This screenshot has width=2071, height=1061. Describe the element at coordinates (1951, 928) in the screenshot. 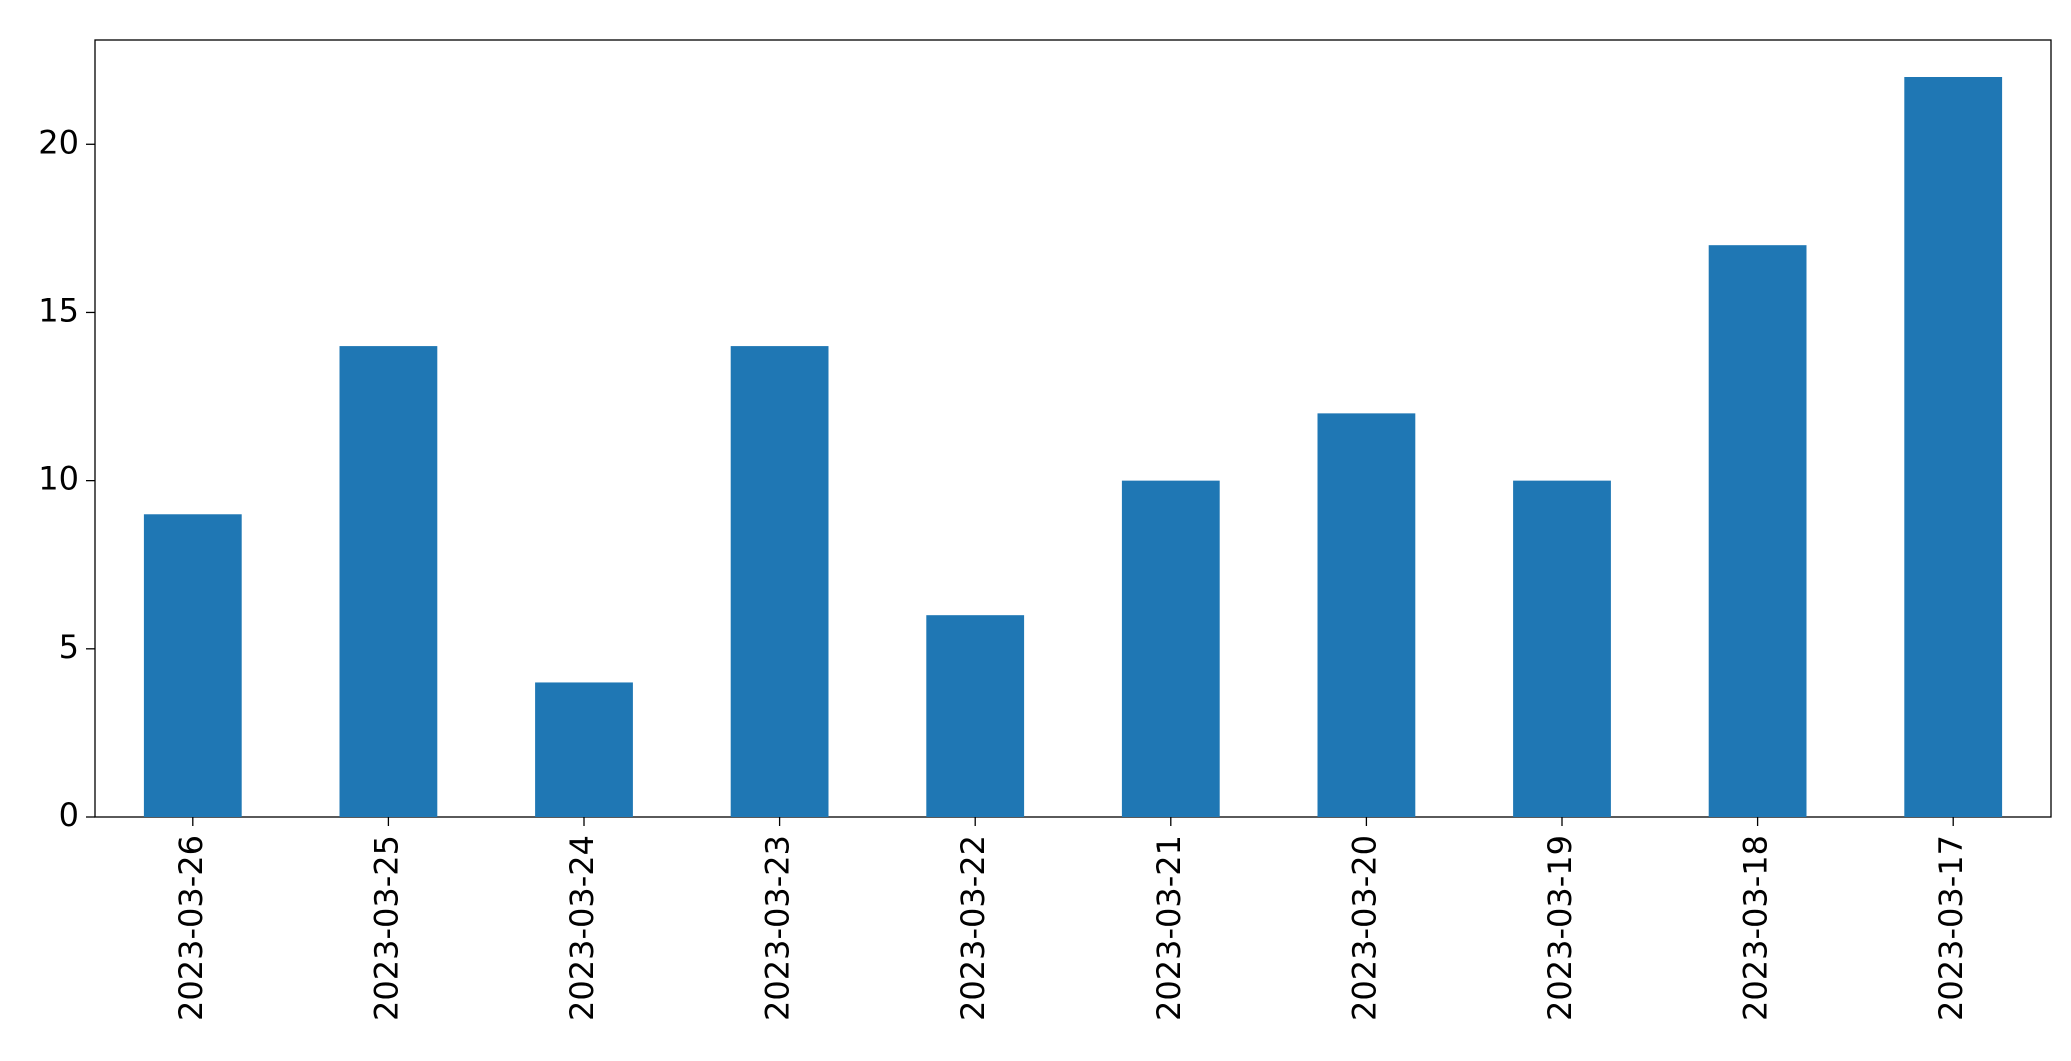

I see `x-tick-label: 2023-03-17` at that location.